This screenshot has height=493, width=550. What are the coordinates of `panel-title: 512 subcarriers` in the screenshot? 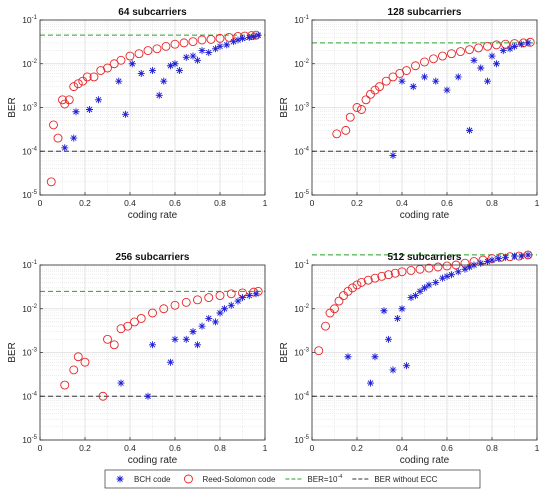 It's located at (425, 257).